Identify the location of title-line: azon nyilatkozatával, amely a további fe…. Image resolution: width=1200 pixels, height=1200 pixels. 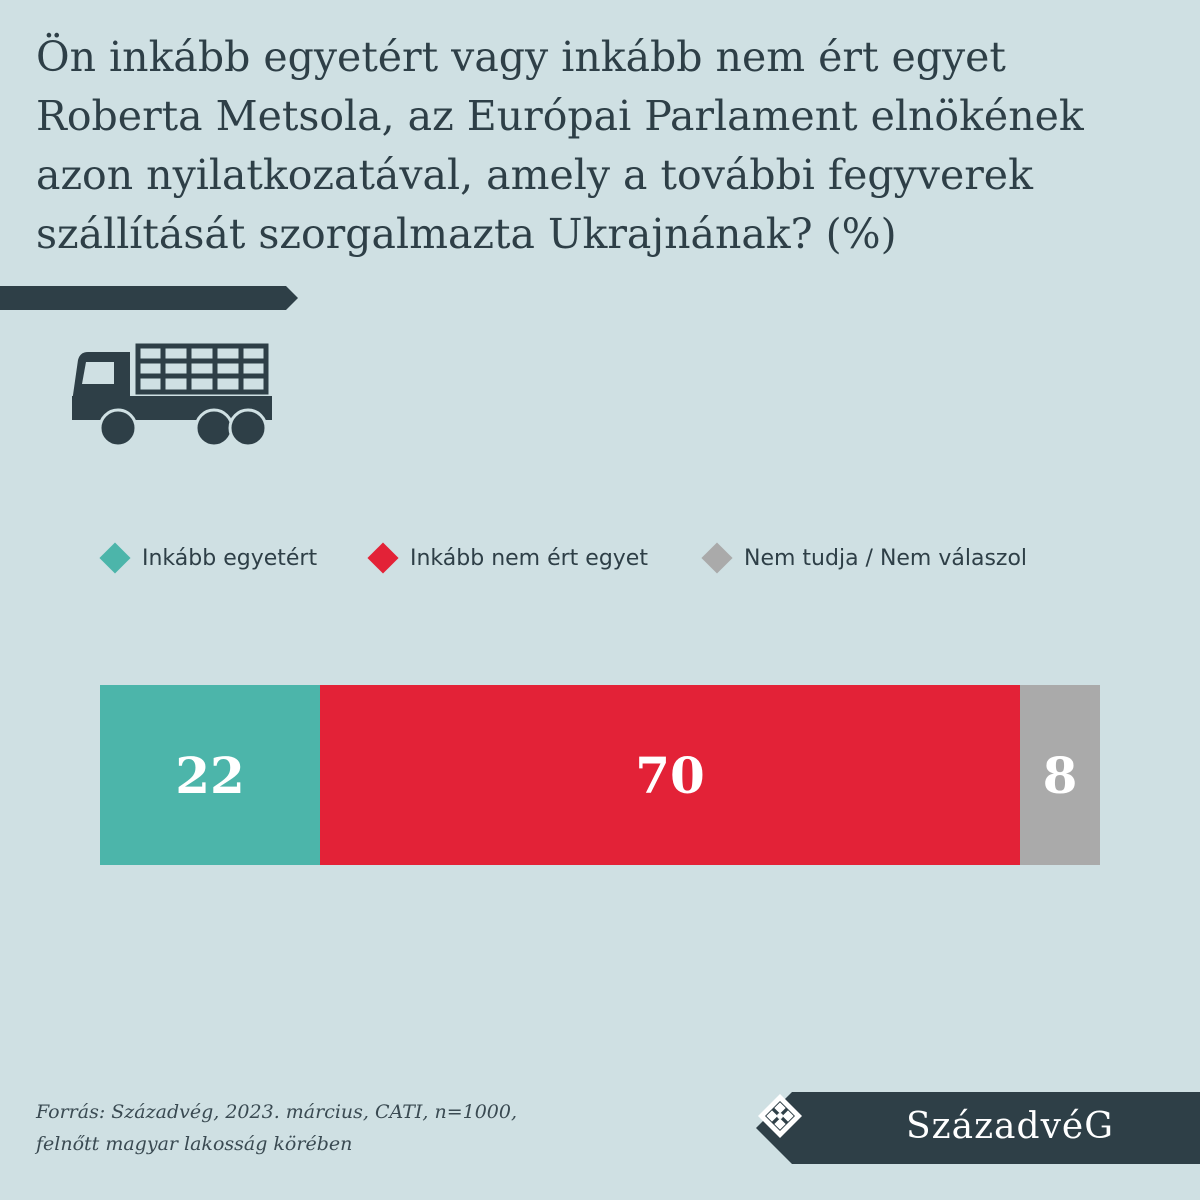
(534, 175).